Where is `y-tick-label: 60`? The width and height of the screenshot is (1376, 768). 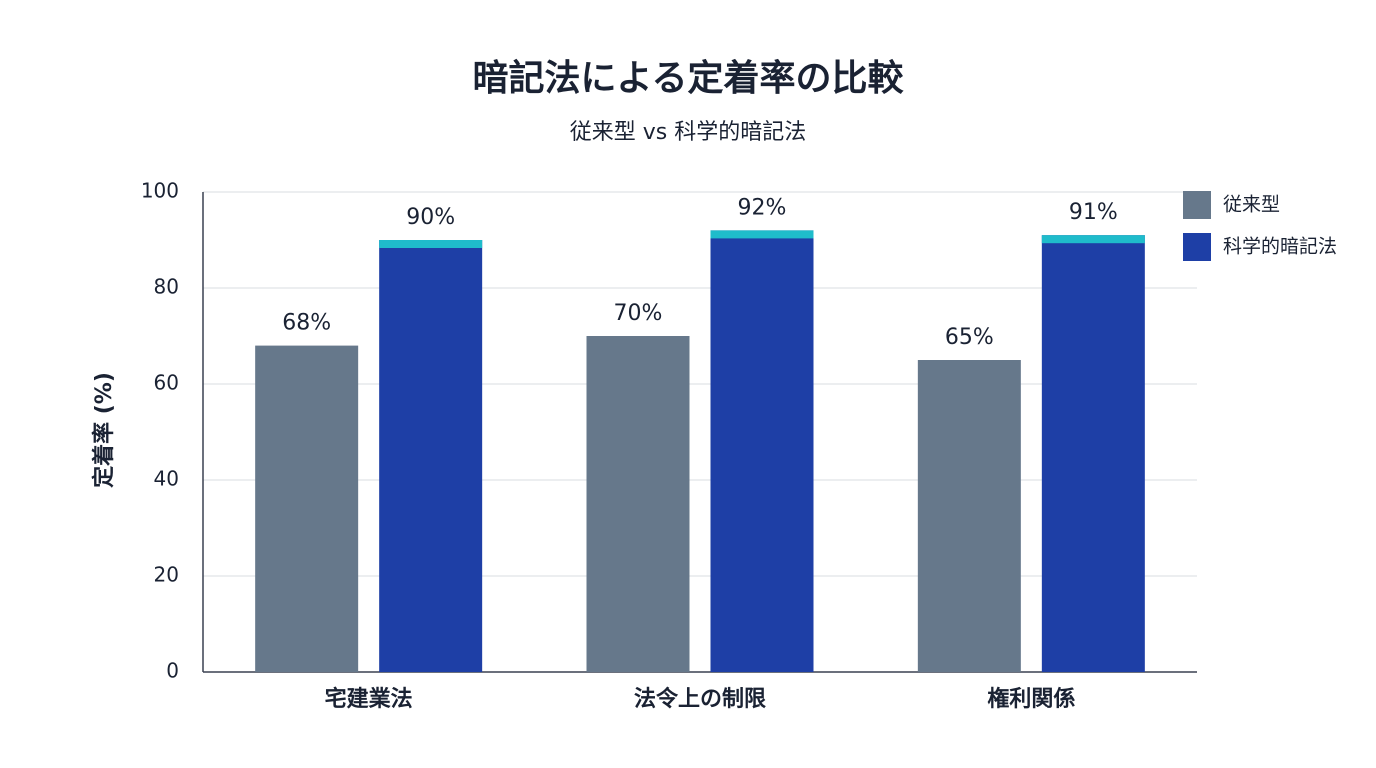 y-tick-label: 60 is located at coordinates (166, 383).